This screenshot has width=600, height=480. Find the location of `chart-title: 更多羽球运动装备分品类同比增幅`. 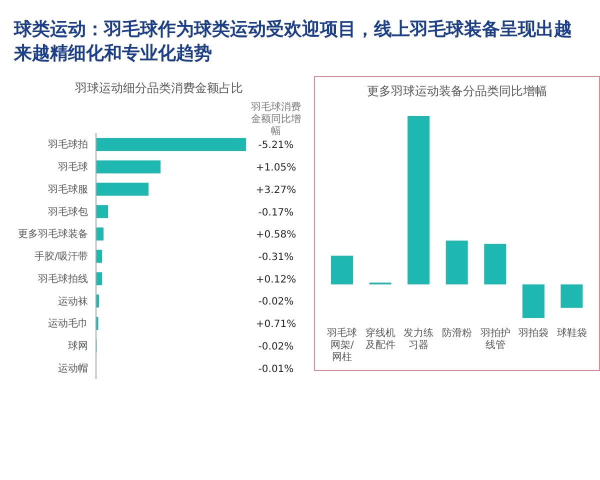

chart-title: 更多羽球运动装备分品类同比增幅 is located at coordinates (457, 91).